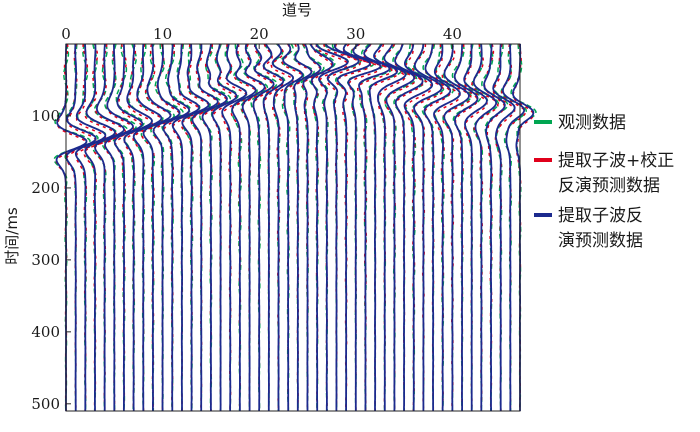 This screenshot has width=700, height=432. What do you see at coordinates (592, 123) in the screenshot?
I see `legend-label-0-0: 观测数据` at bounding box center [592, 123].